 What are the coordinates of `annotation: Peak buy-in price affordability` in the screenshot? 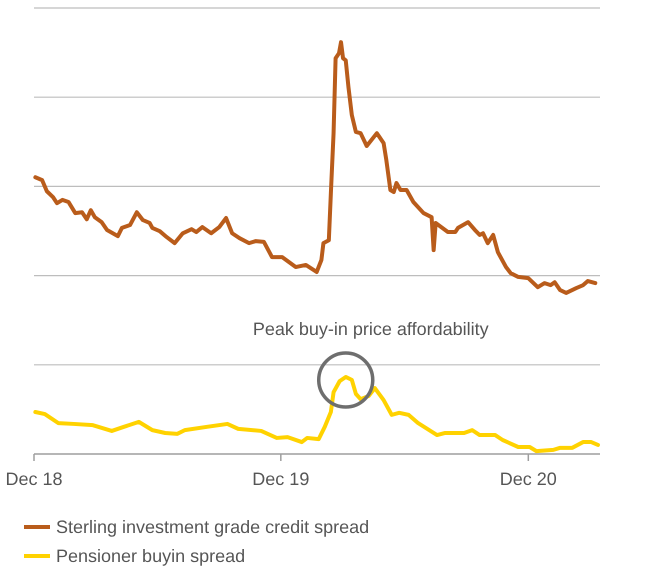 It's located at (370, 328).